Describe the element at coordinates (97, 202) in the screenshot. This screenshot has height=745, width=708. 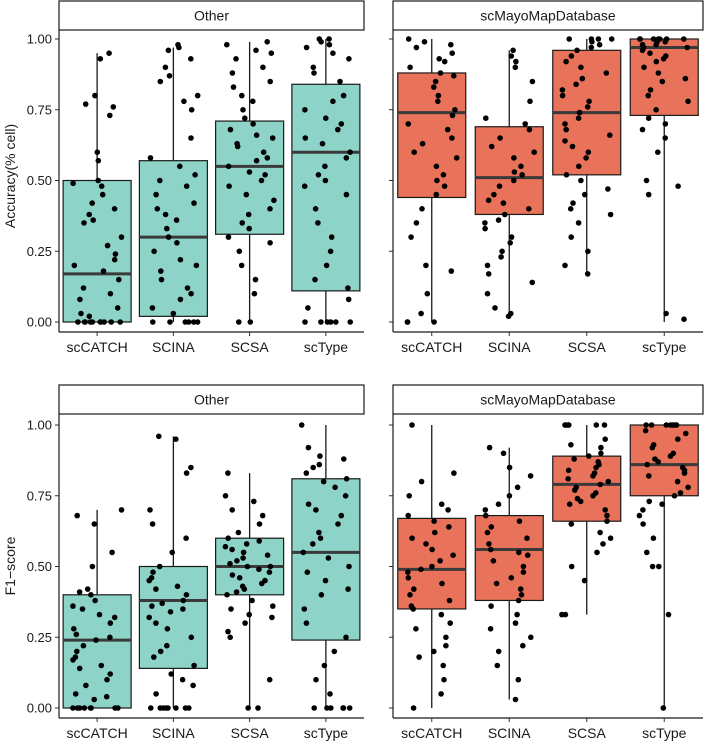
I see `box-sccatch: scCATCH` at that location.